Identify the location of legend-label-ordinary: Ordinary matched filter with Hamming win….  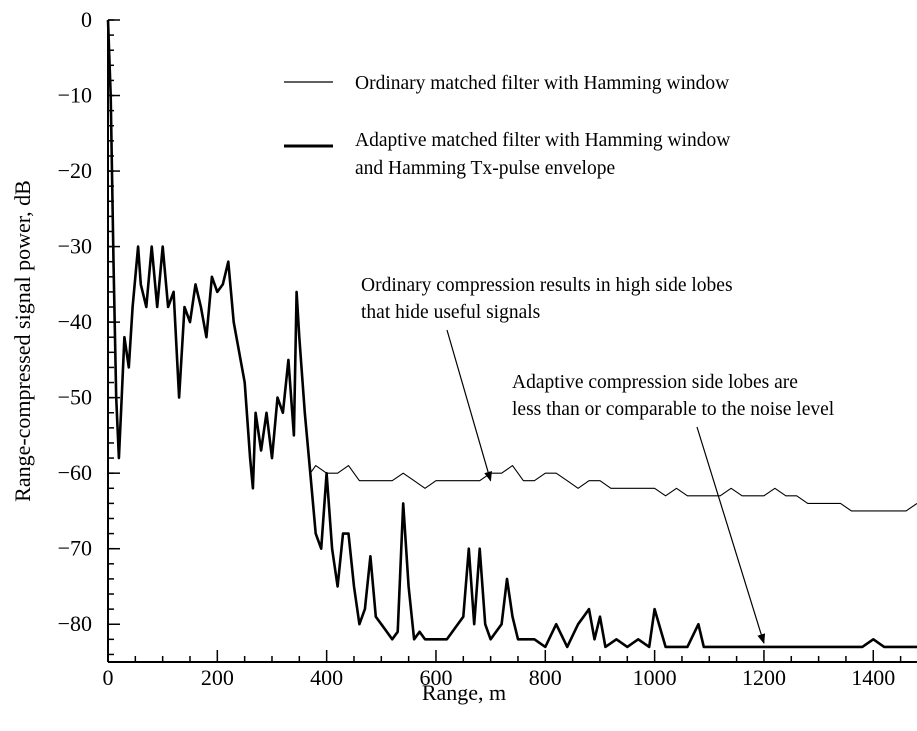
(542, 83).